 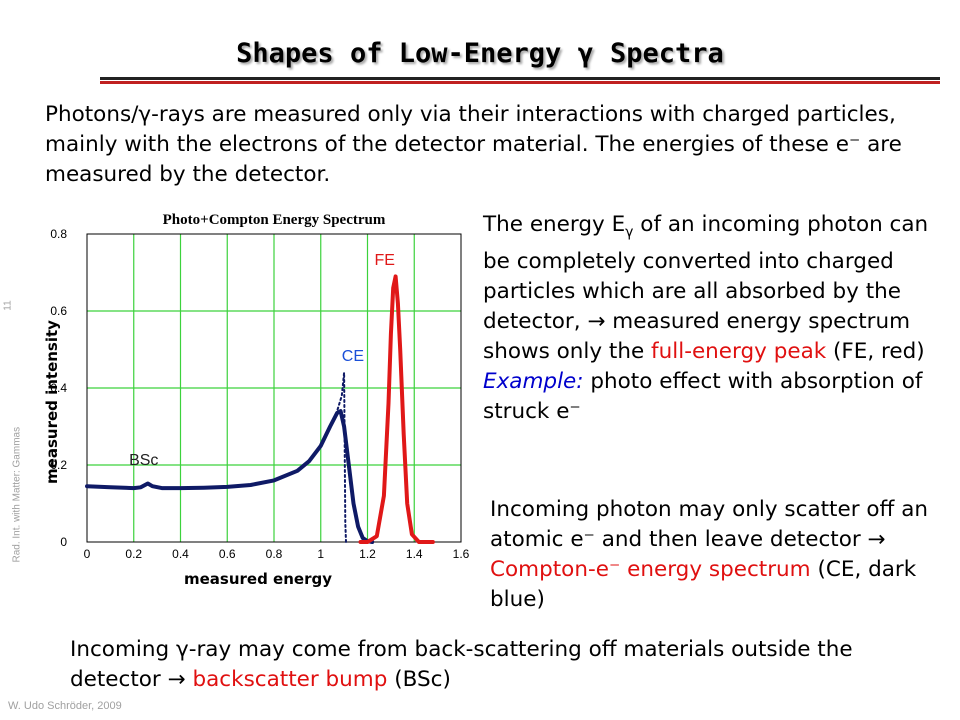 What do you see at coordinates (65, 706) in the screenshot?
I see `footer-author: W. Udo Schröder, 2009` at bounding box center [65, 706].